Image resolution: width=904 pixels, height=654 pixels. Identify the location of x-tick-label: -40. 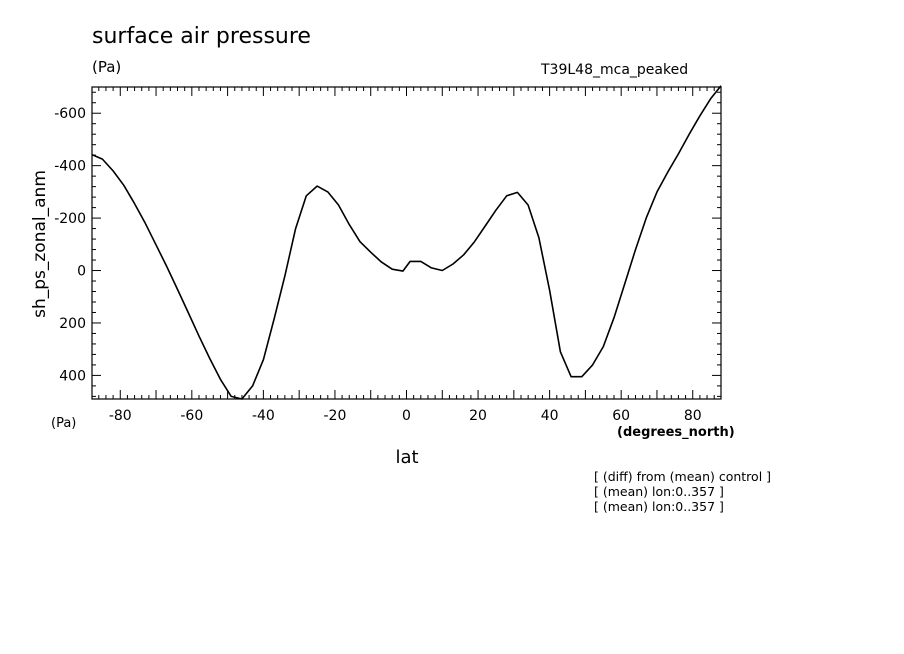
(263, 416).